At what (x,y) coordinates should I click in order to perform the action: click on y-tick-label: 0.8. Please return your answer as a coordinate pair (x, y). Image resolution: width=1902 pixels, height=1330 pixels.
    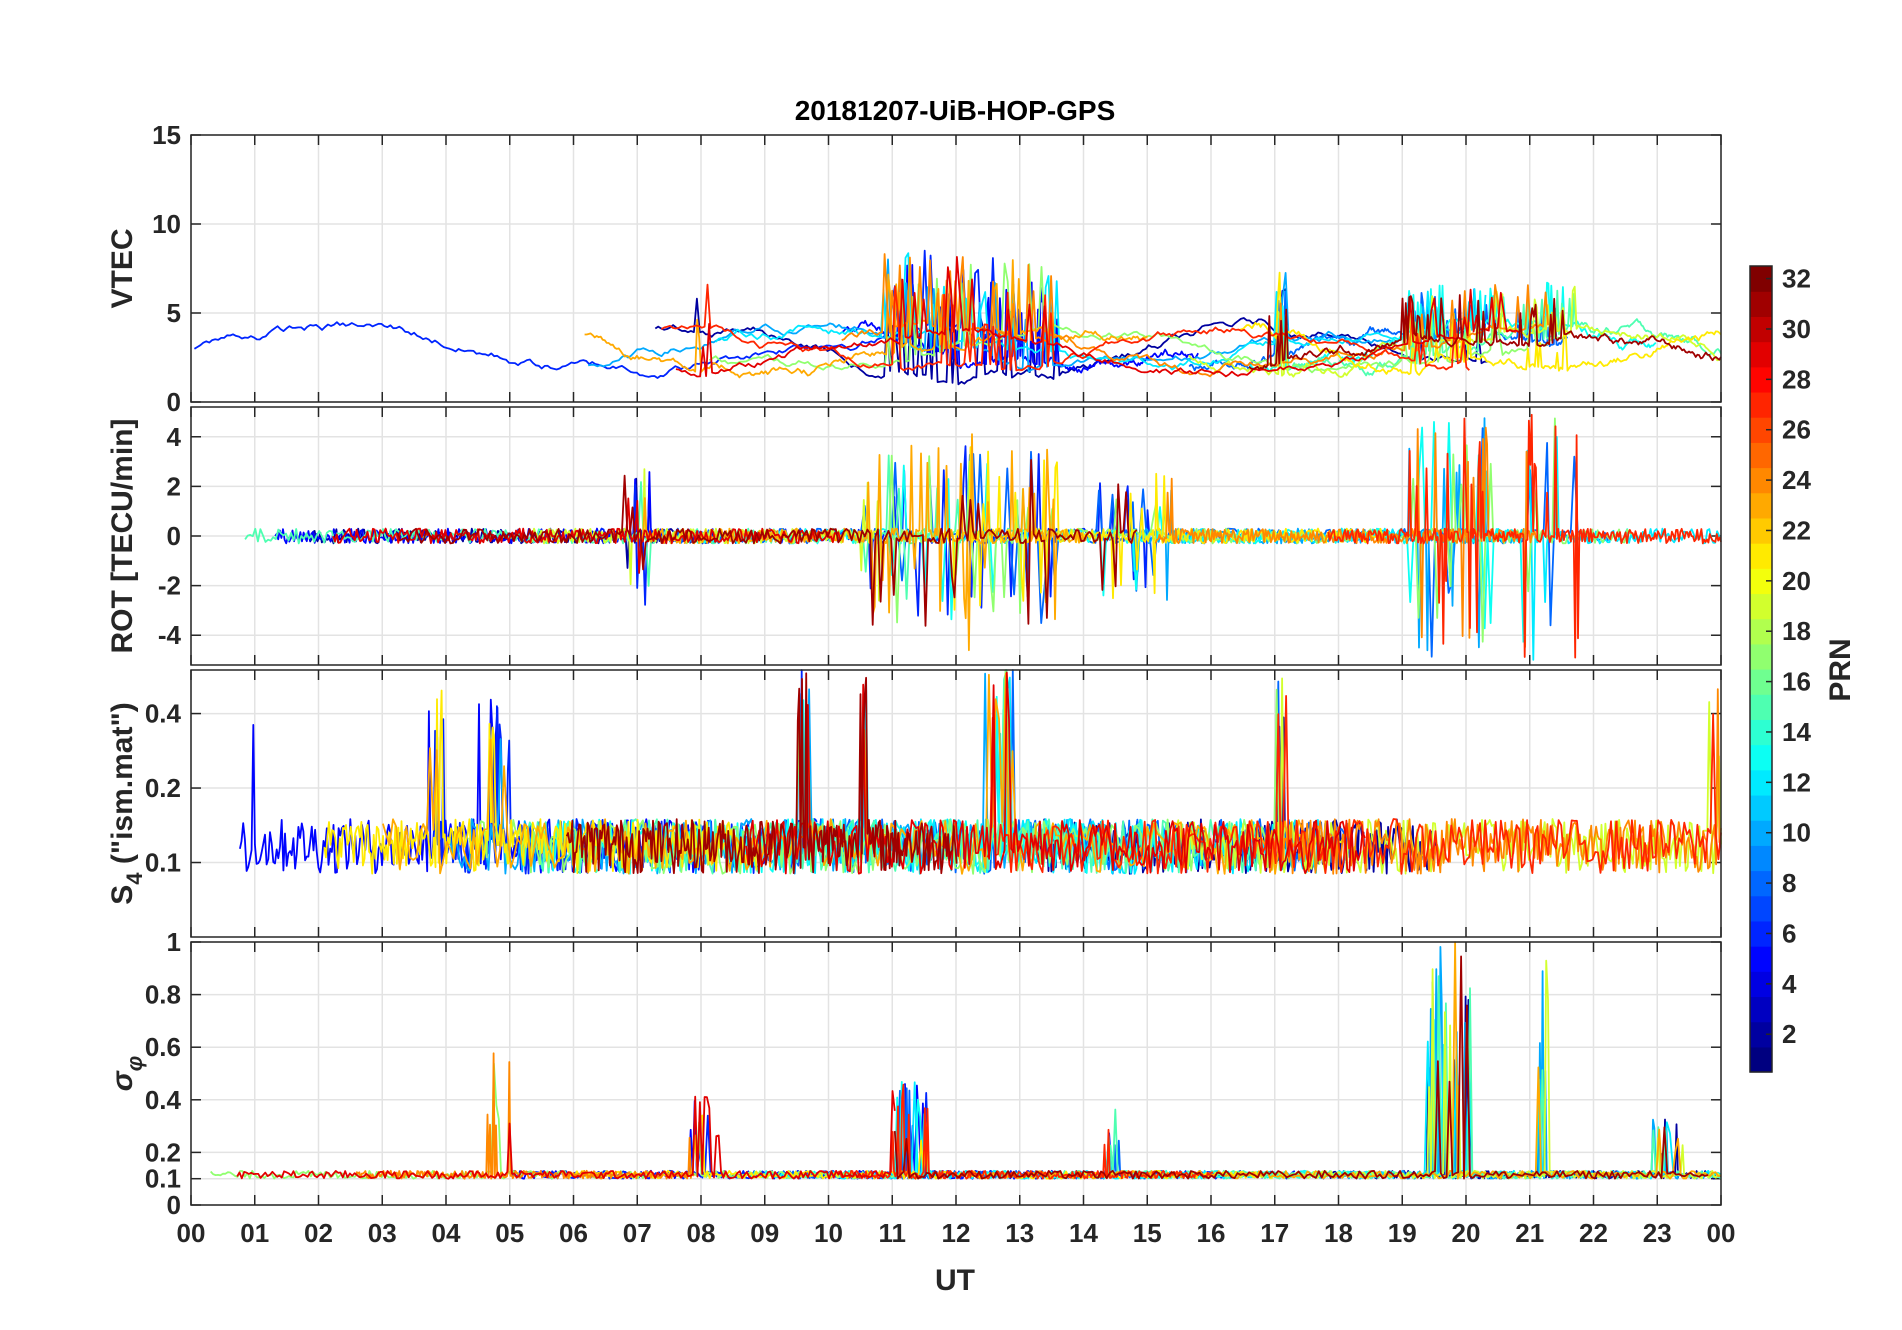
    Looking at the image, I should click on (163, 995).